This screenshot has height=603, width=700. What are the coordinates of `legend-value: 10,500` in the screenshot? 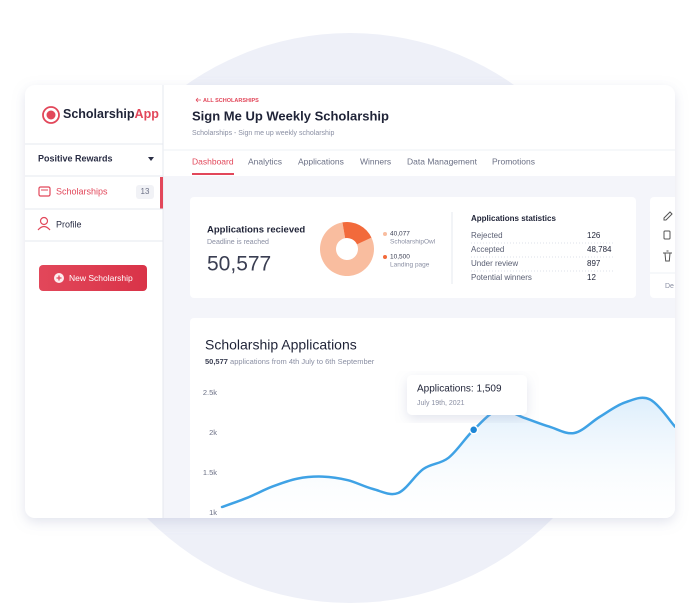 It's located at (400, 257).